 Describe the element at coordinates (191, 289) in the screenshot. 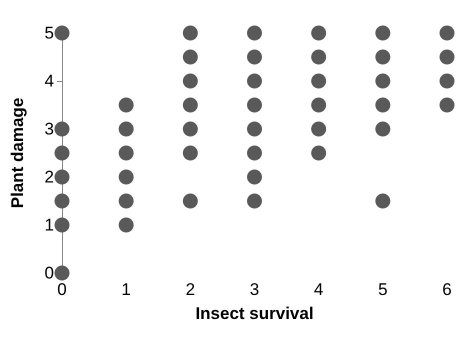

I see `x-tick-label: 2` at that location.